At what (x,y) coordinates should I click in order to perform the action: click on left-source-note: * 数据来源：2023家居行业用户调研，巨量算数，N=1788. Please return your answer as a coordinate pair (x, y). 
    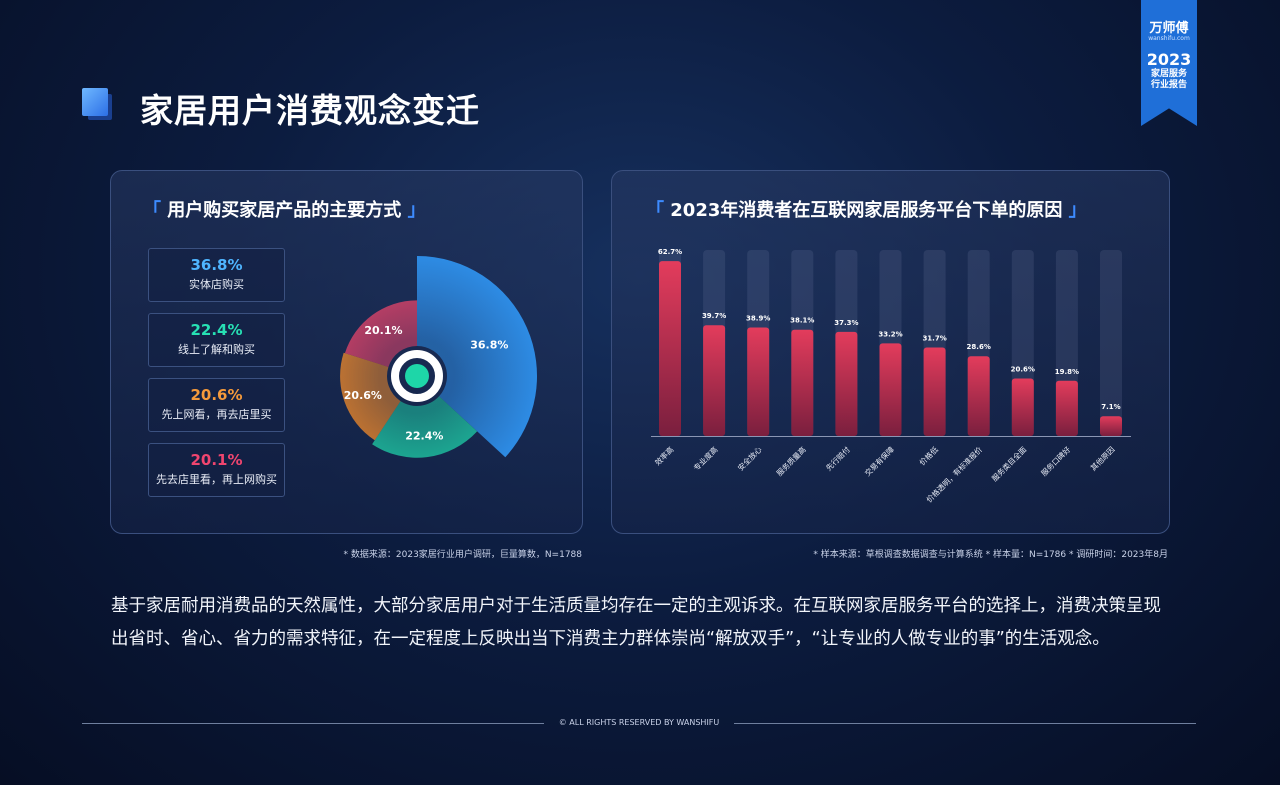
    Looking at the image, I should click on (462, 555).